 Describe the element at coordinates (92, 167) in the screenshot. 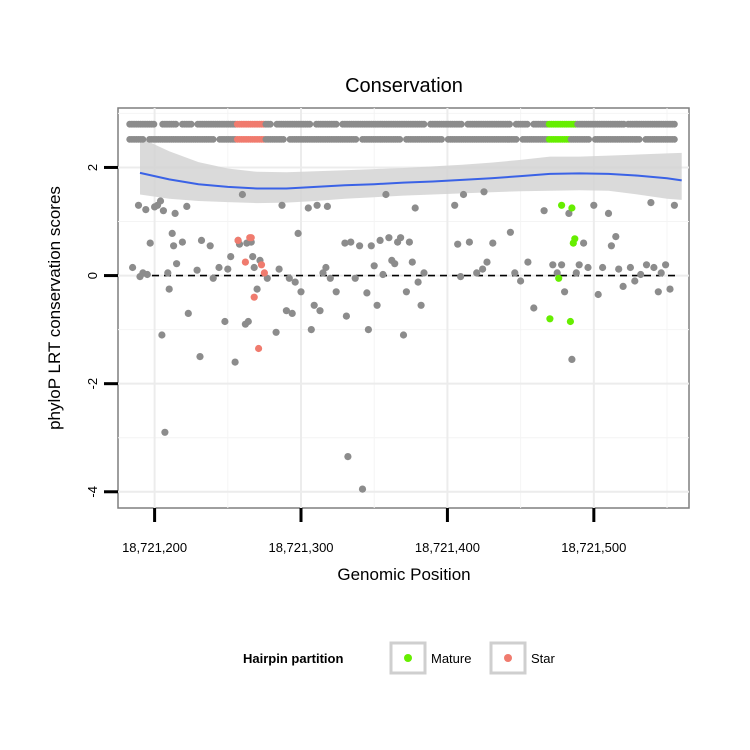

I see `y-tick-label: 2` at that location.